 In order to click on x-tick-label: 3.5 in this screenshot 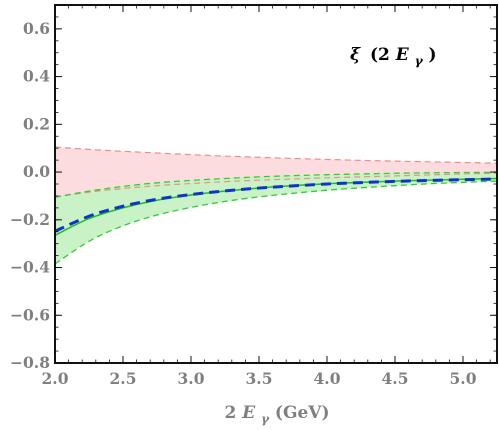, I will do `click(259, 378)`.